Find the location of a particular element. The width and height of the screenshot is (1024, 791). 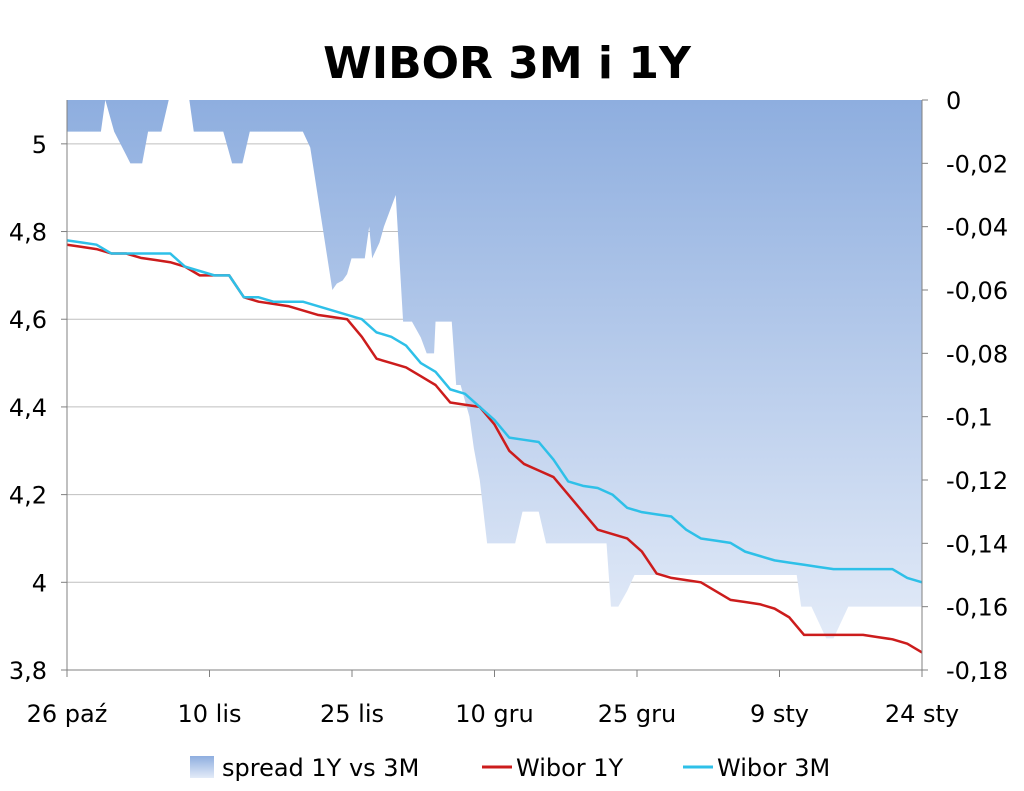

y-left-tick-label: 4,6 is located at coordinates (28, 320).